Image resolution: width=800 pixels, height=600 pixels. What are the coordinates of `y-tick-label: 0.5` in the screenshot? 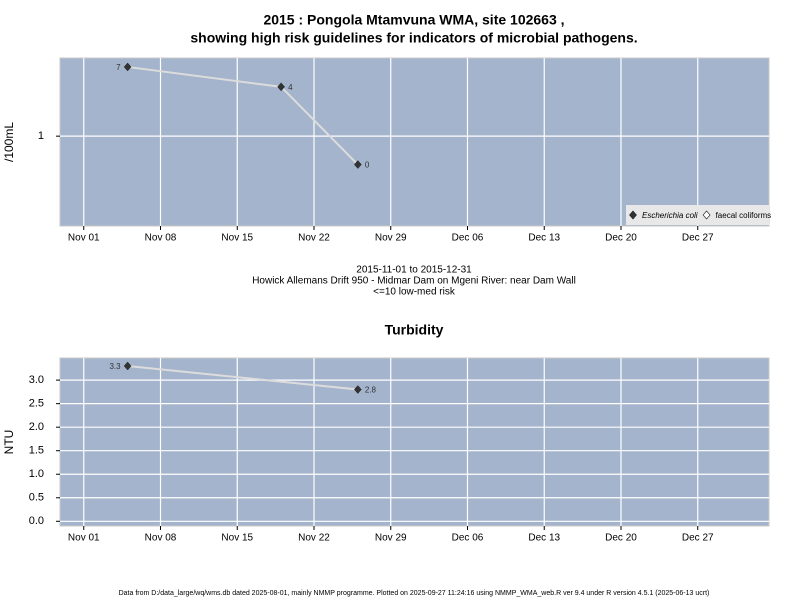 It's located at (36, 498).